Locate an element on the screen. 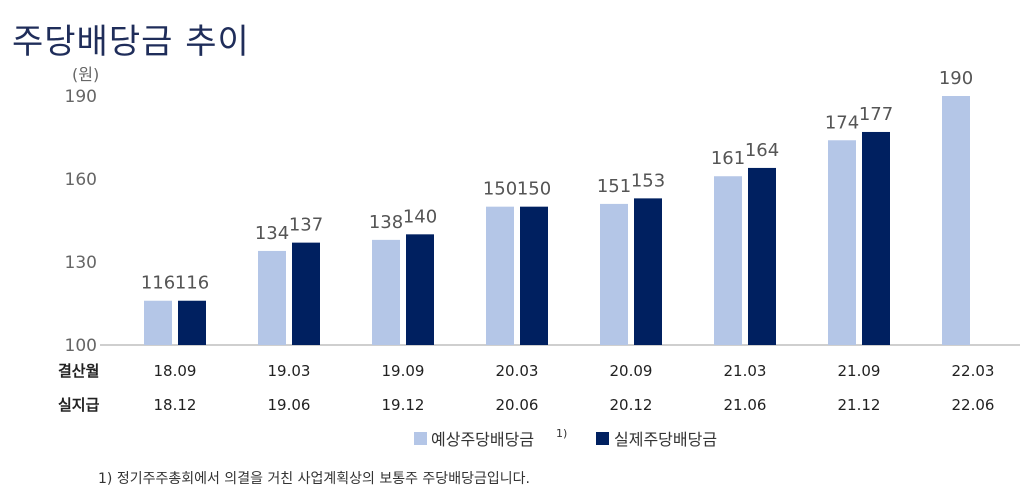 Image resolution: width=1024 pixels, height=497 pixels. y-tick-label: 130 is located at coordinates (81, 263).